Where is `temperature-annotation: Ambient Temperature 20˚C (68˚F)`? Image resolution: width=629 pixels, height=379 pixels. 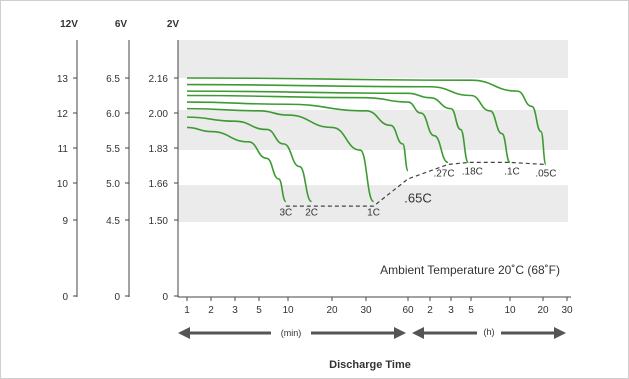
temperature-annotation: Ambient Temperature 20˚C (68˚F) is located at coordinates (470, 270).